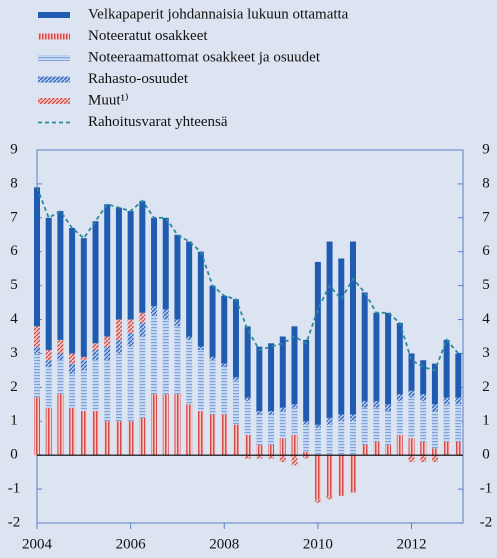 This screenshot has width=497, height=558. I want to click on x-tick-label: 2004, so click(37, 544).